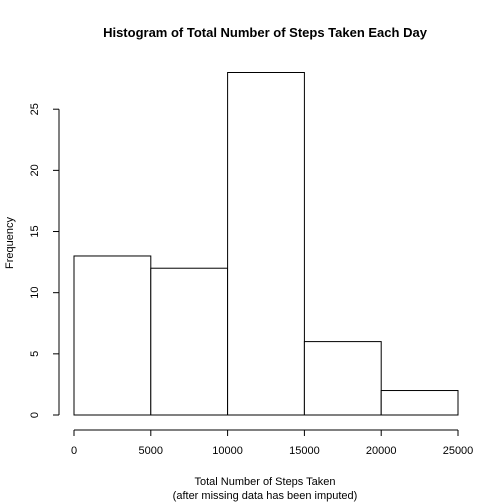  Describe the element at coordinates (10, 243) in the screenshot. I see `y-axis-label: Frequency` at that location.